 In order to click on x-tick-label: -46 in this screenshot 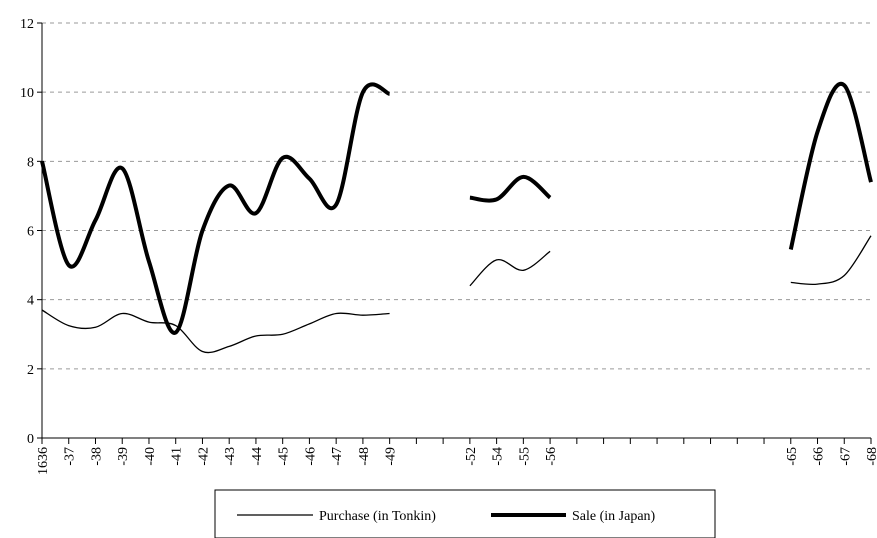, I will do `click(310, 456)`.